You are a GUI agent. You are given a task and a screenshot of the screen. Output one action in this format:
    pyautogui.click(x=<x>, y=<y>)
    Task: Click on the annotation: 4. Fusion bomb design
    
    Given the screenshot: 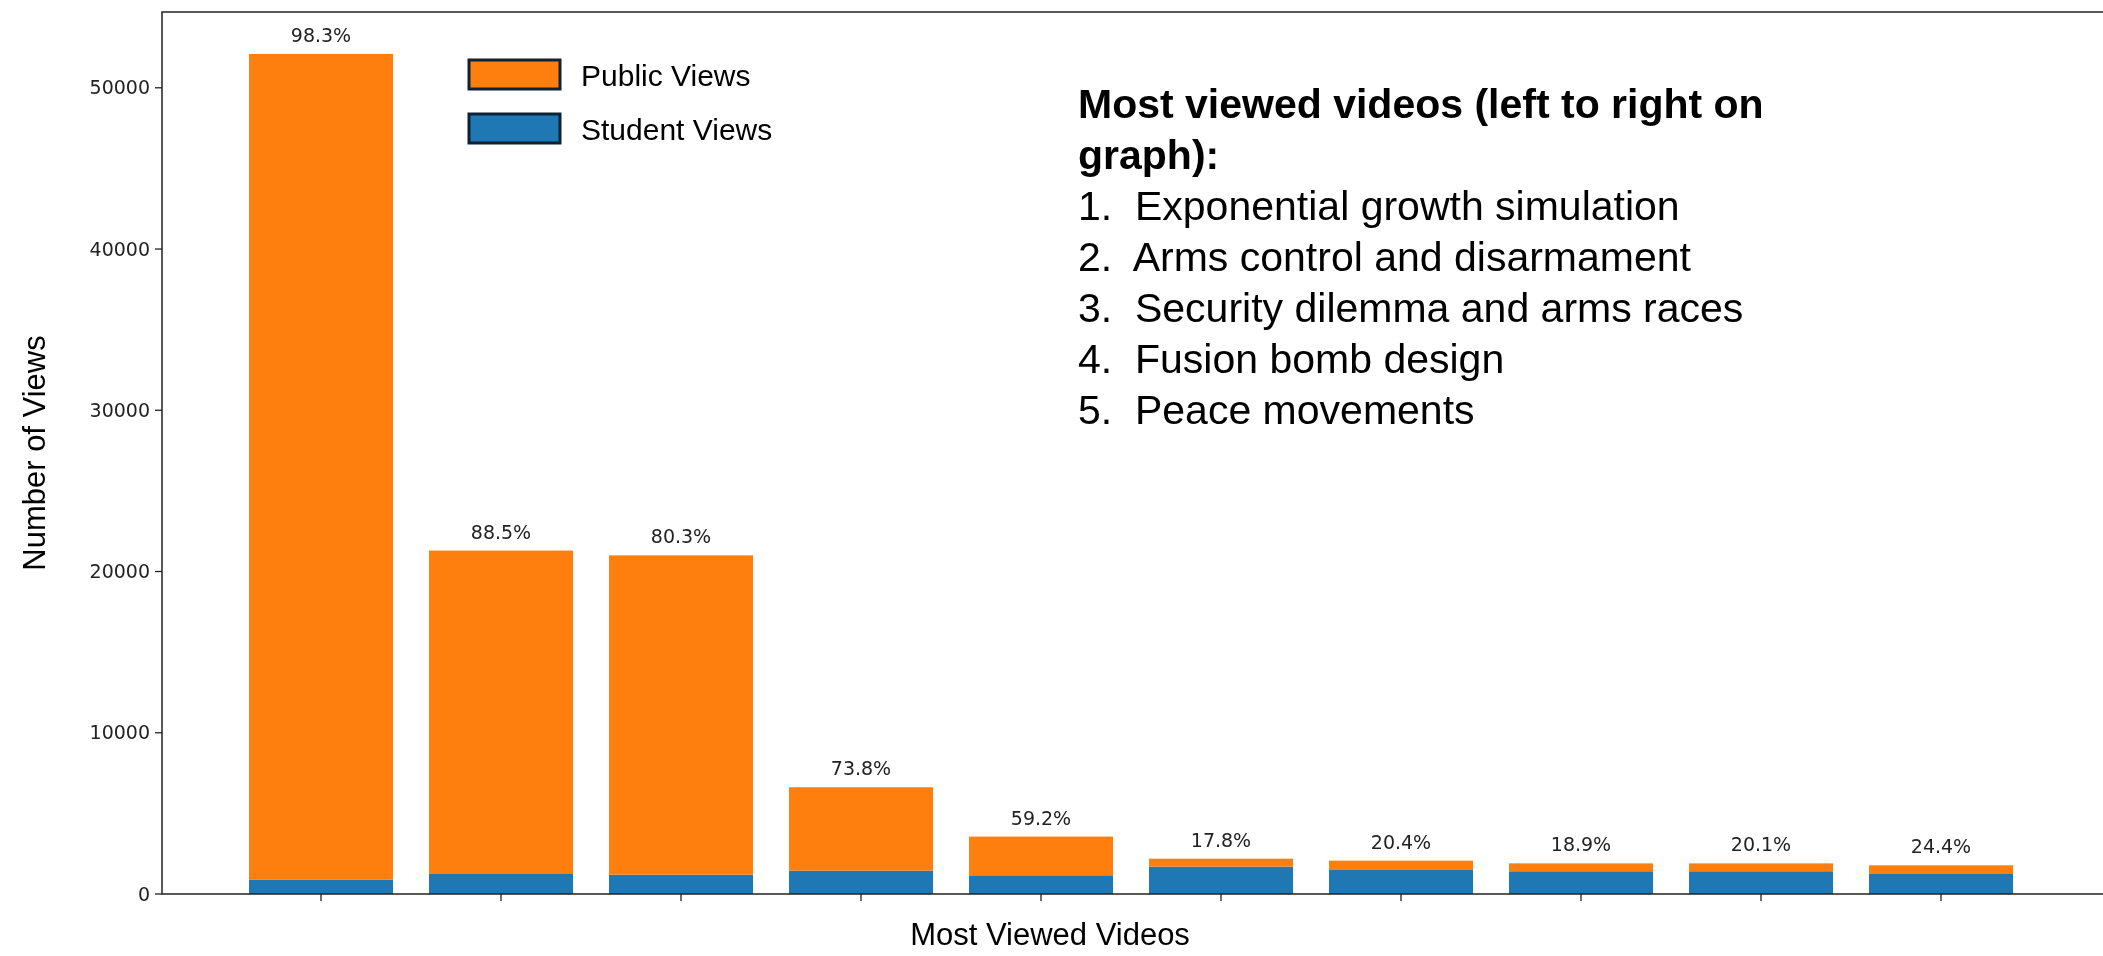 What is the action you would take?
    pyautogui.click(x=1291, y=359)
    